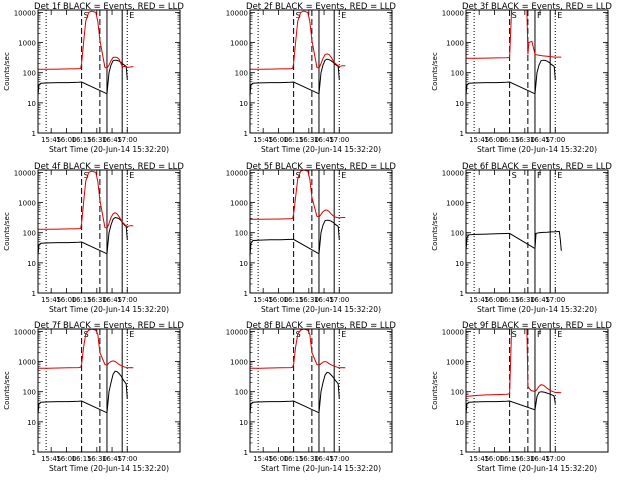  I want to click on chart-title: Det 6f BLACK = Events, RED = LLD, so click(537, 167).